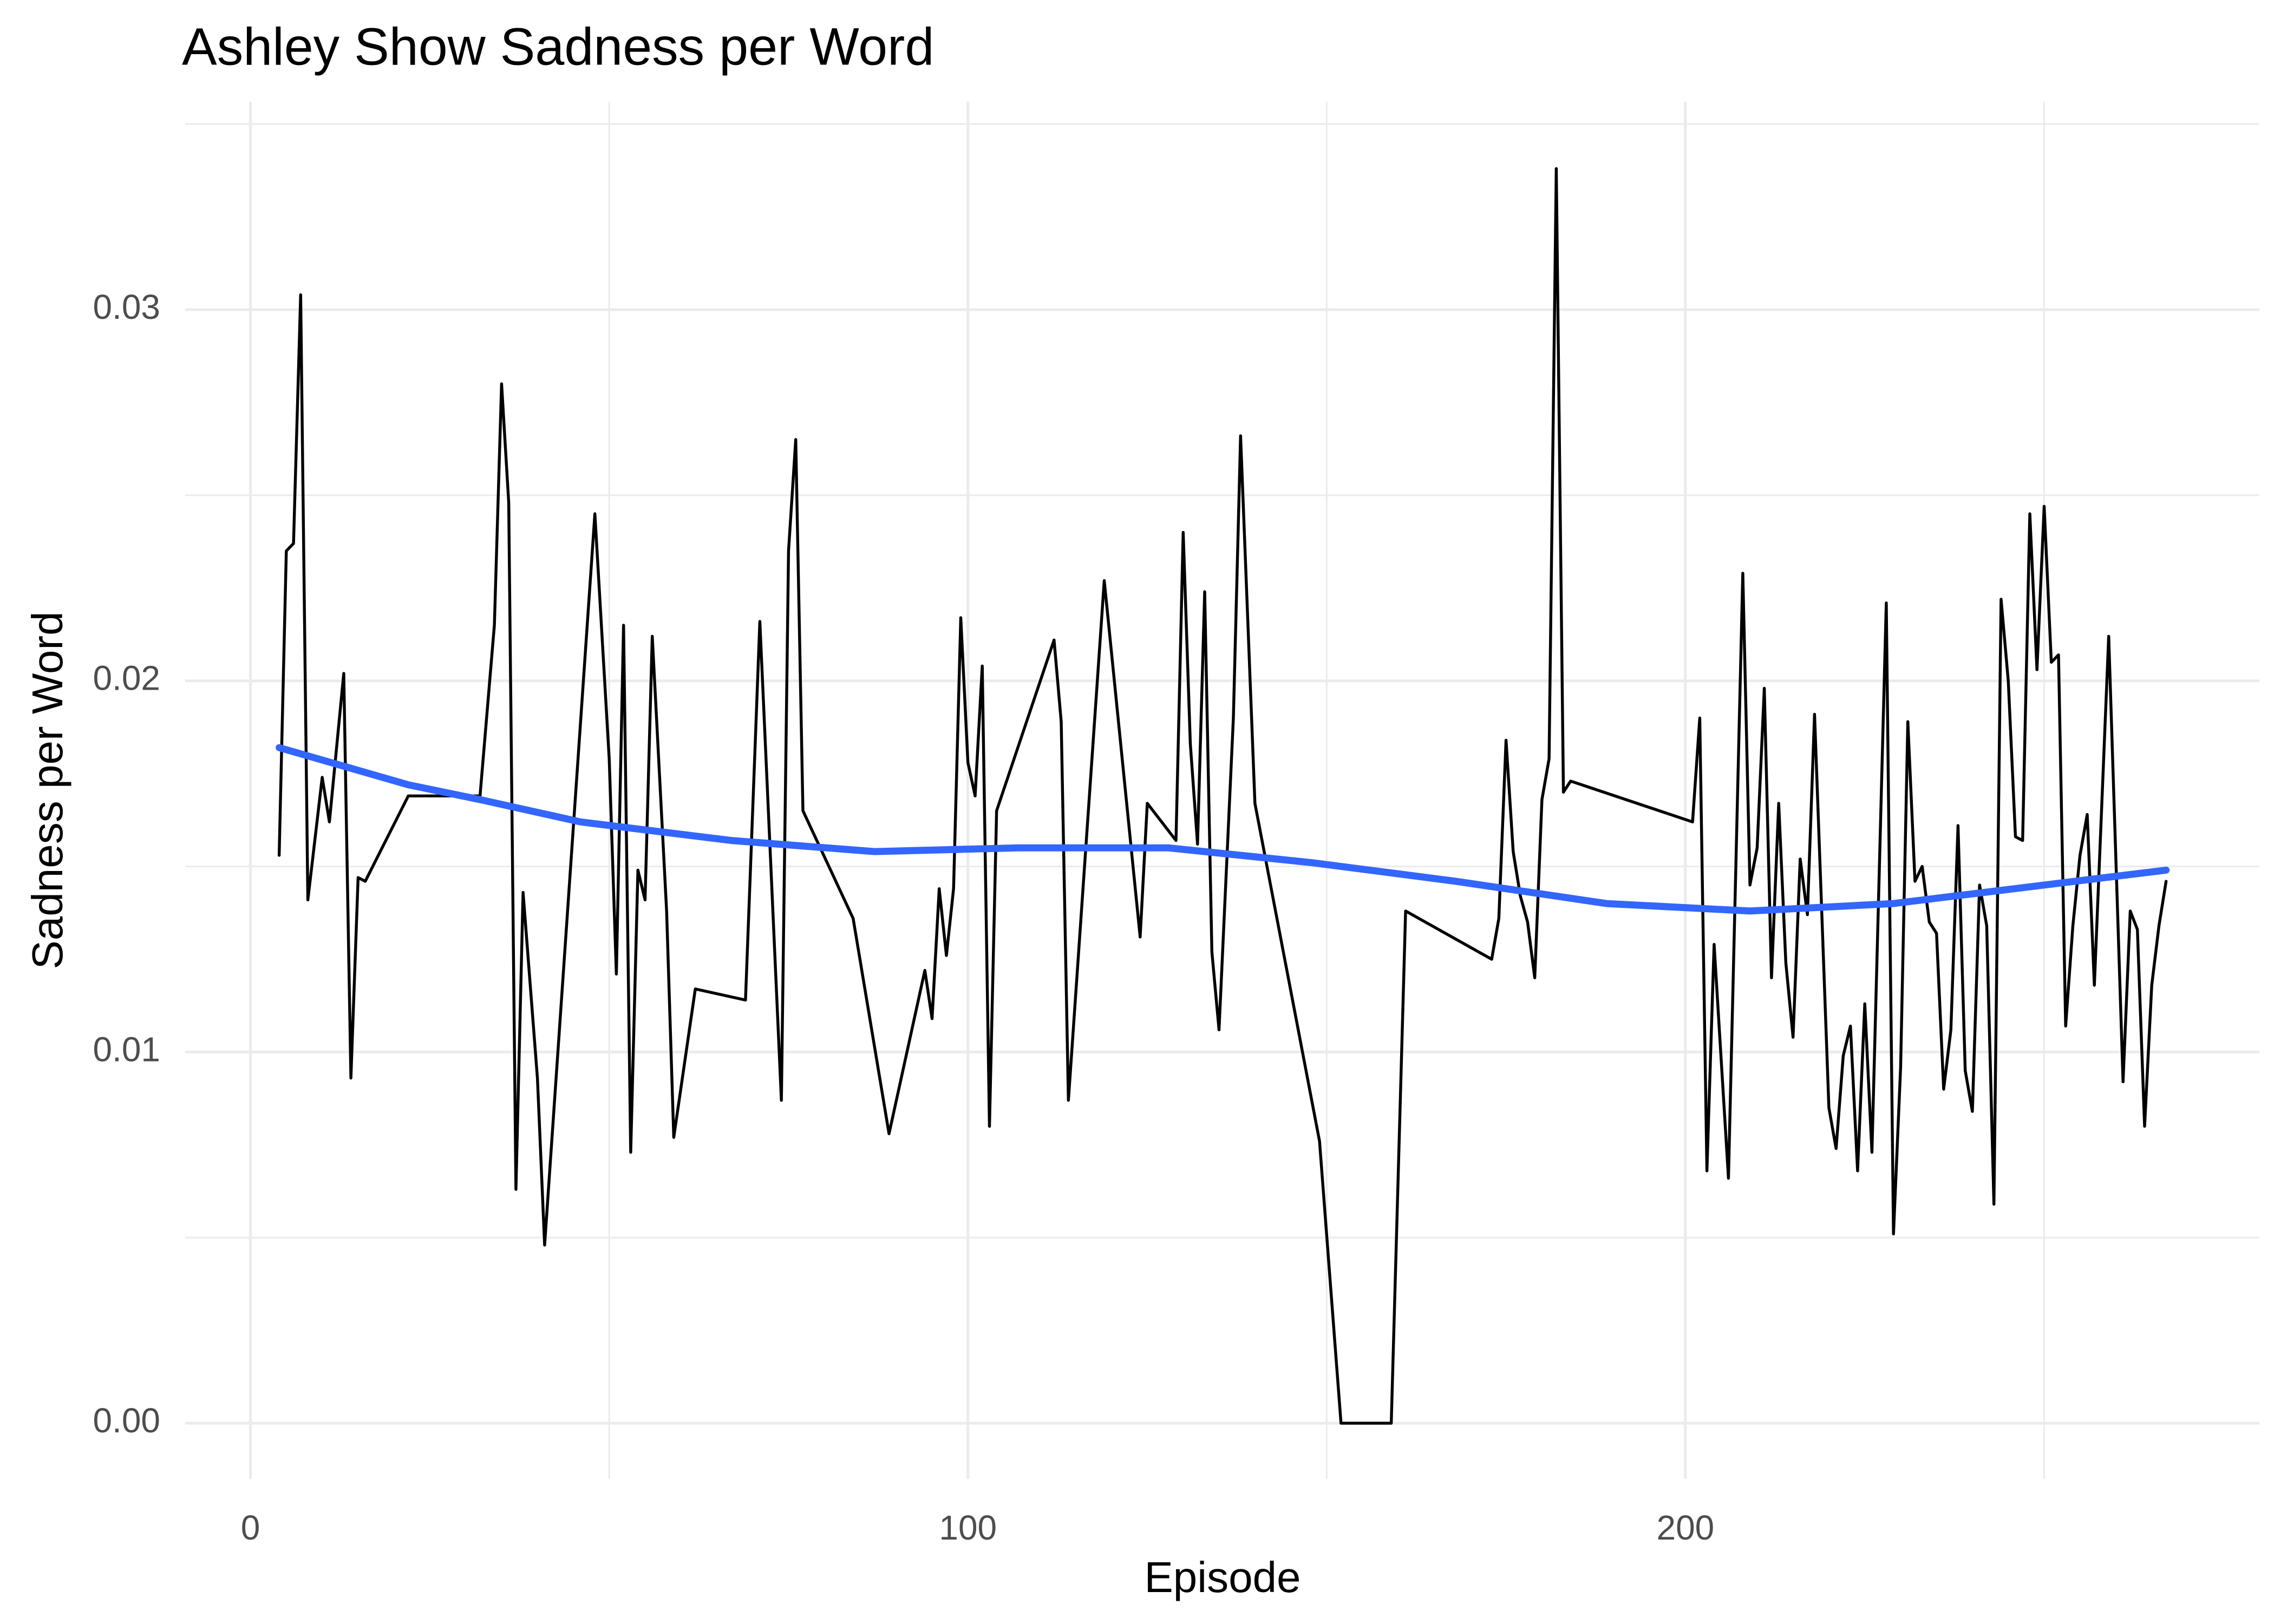 The width and height of the screenshot is (2274, 1624). What do you see at coordinates (47, 790) in the screenshot?
I see `y-axis-label: Sadness per Word` at bounding box center [47, 790].